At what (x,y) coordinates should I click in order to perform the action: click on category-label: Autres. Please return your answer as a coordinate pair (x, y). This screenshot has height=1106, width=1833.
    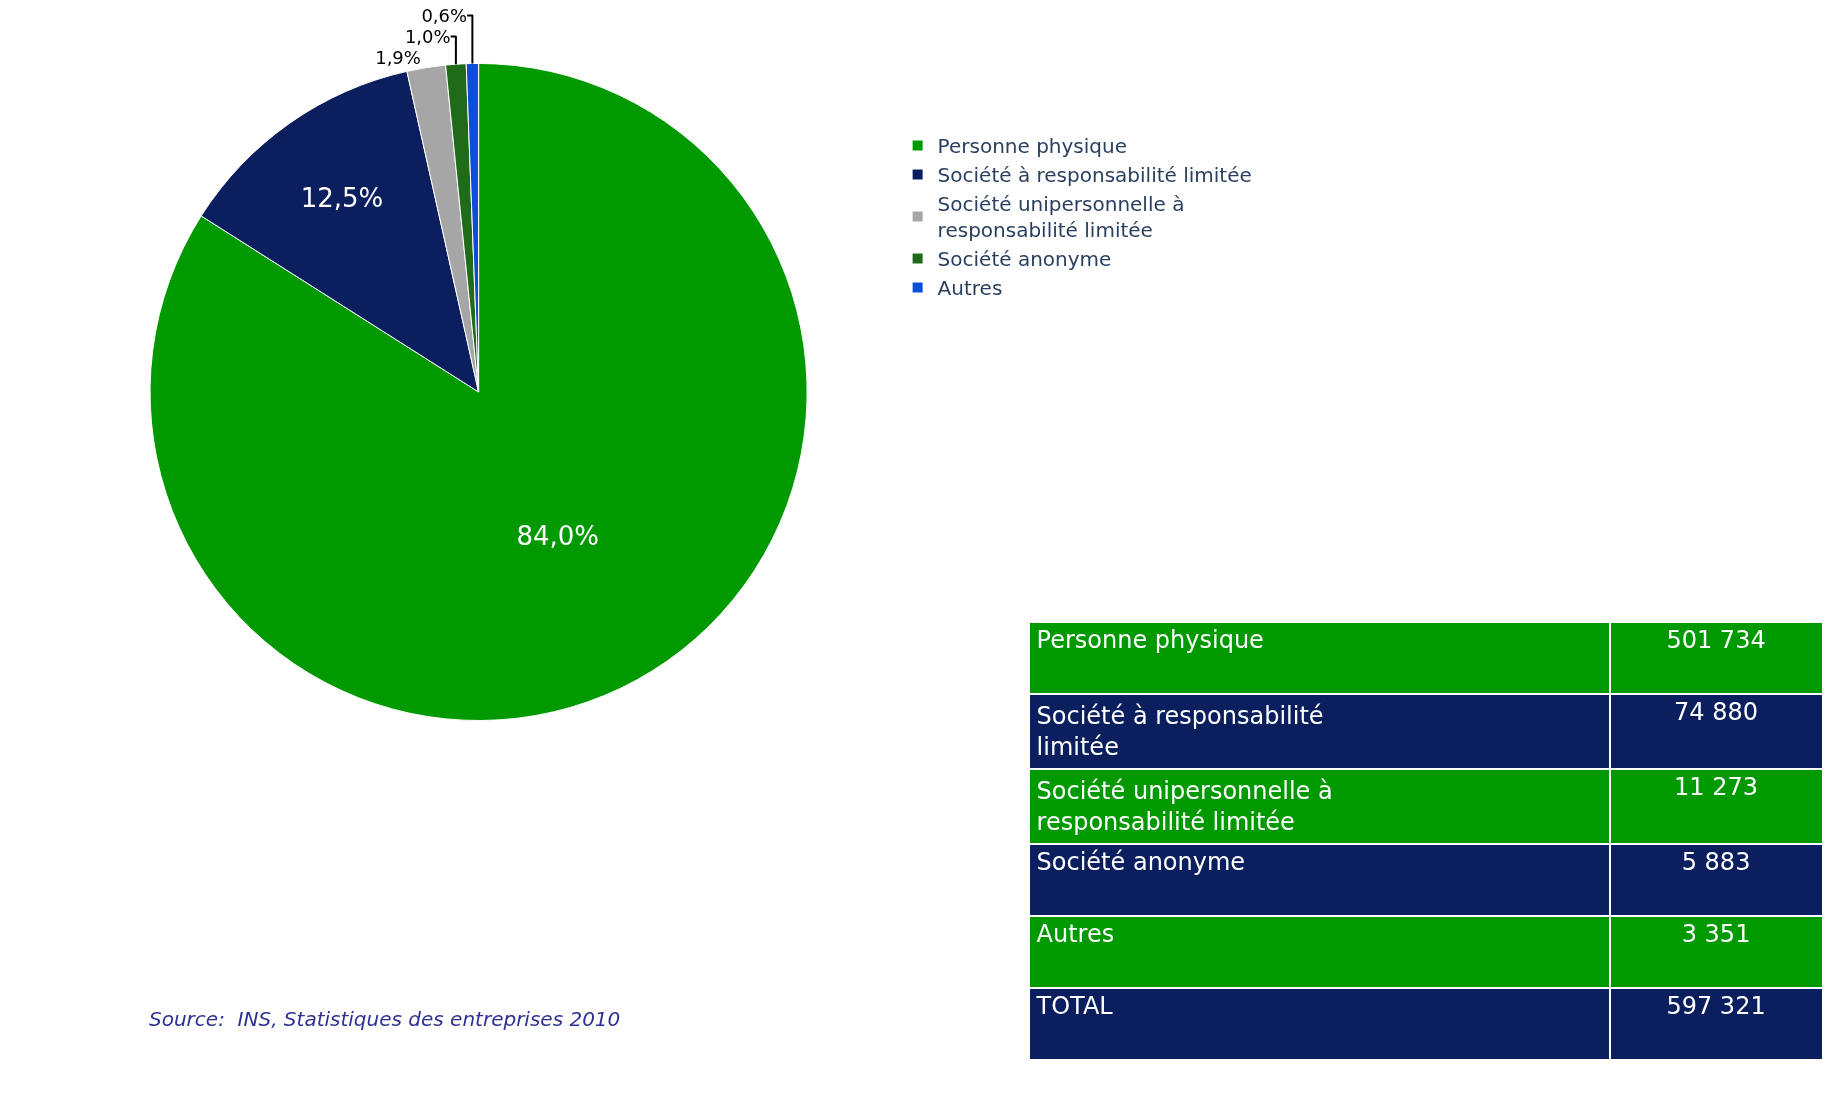
    Looking at the image, I should click on (1075, 934).